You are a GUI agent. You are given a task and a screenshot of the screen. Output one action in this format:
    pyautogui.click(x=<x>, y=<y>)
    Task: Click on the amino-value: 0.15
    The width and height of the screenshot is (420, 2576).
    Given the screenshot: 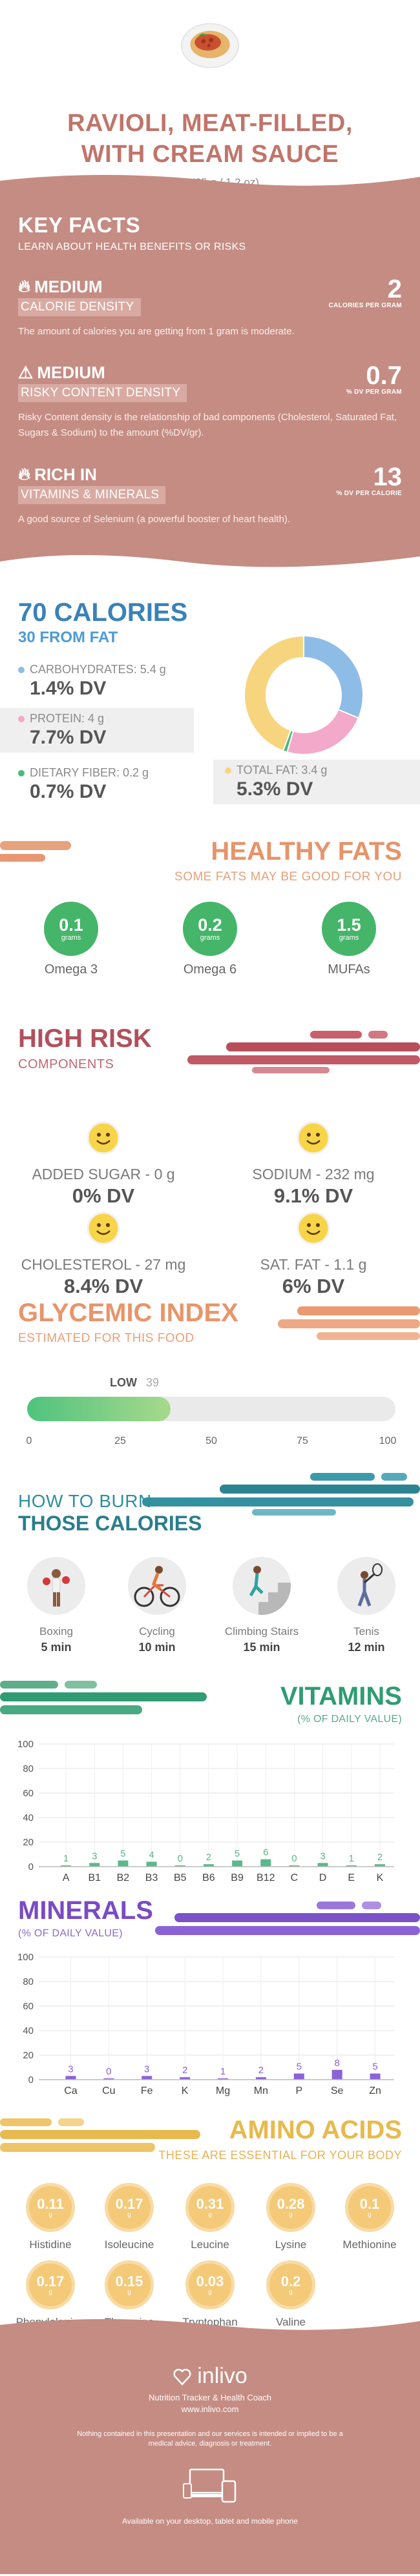 What is the action you would take?
    pyautogui.click(x=129, y=2281)
    